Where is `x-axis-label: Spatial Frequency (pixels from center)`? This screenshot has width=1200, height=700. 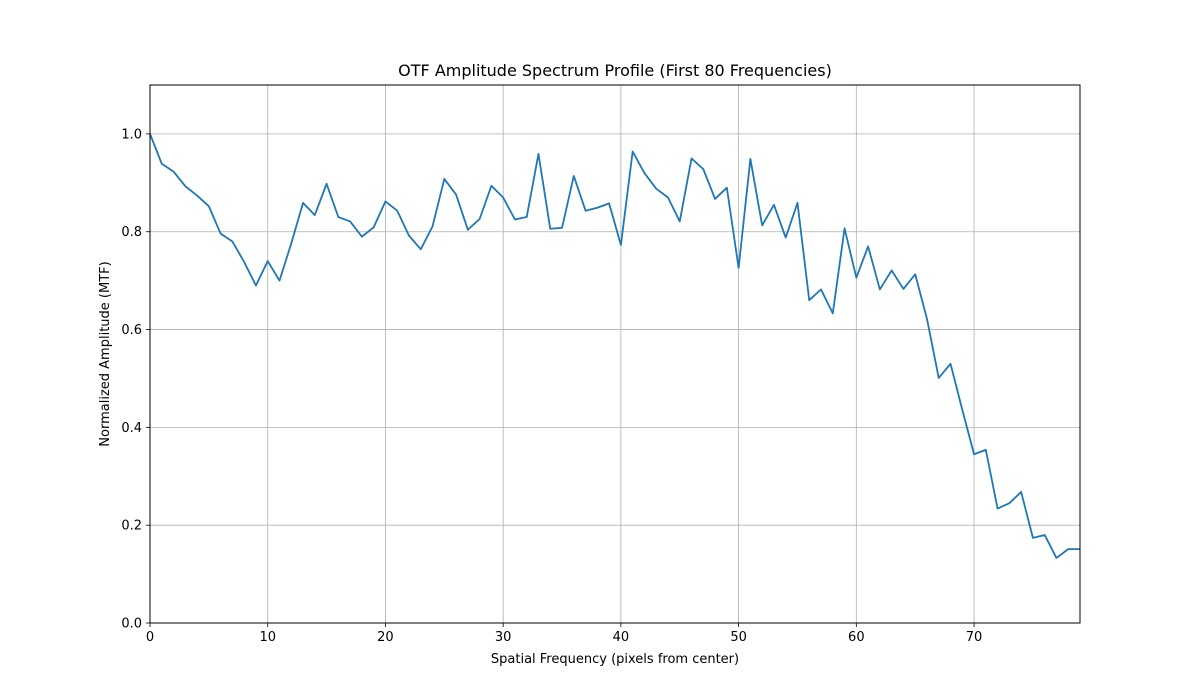 x-axis-label: Spatial Frequency (pixels from center) is located at coordinates (615, 659).